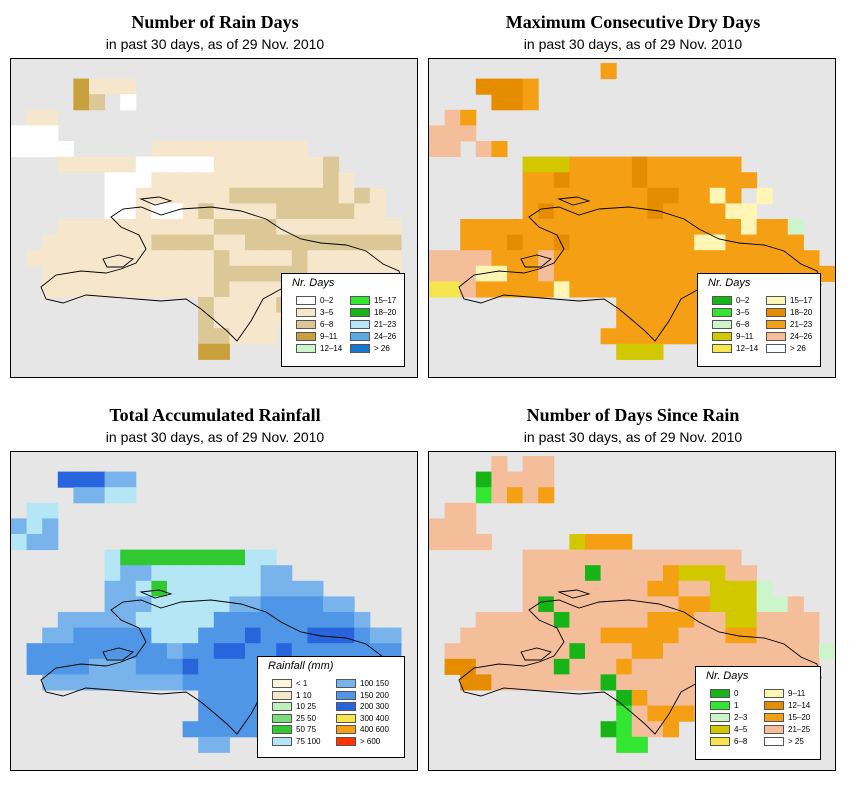 The height and width of the screenshot is (793, 853). What do you see at coordinates (743, 324) in the screenshot?
I see `legend-label: 6–8` at bounding box center [743, 324].